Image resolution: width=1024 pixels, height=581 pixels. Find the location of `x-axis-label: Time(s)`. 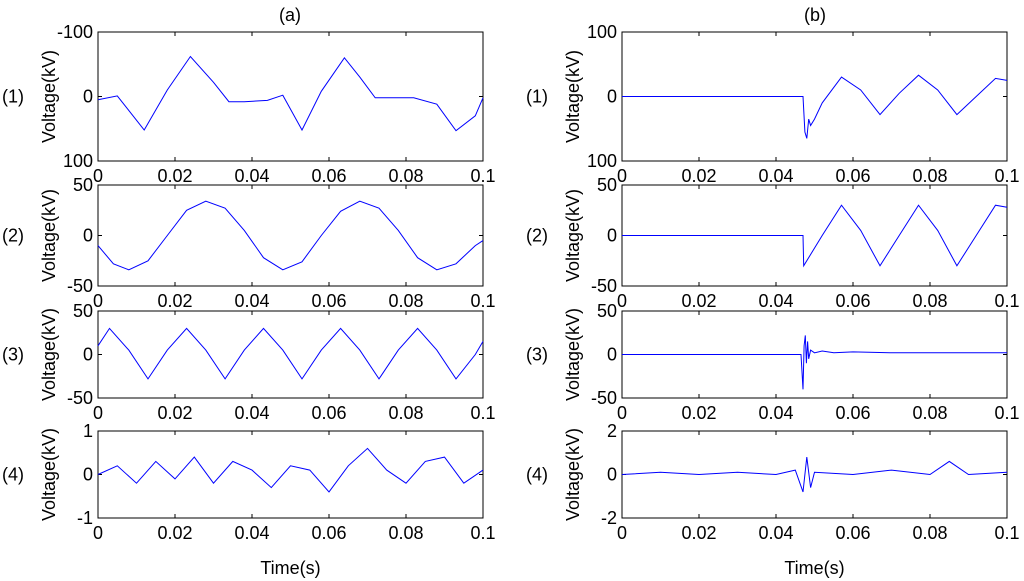

x-axis-label: Time(s) is located at coordinates (814, 568).